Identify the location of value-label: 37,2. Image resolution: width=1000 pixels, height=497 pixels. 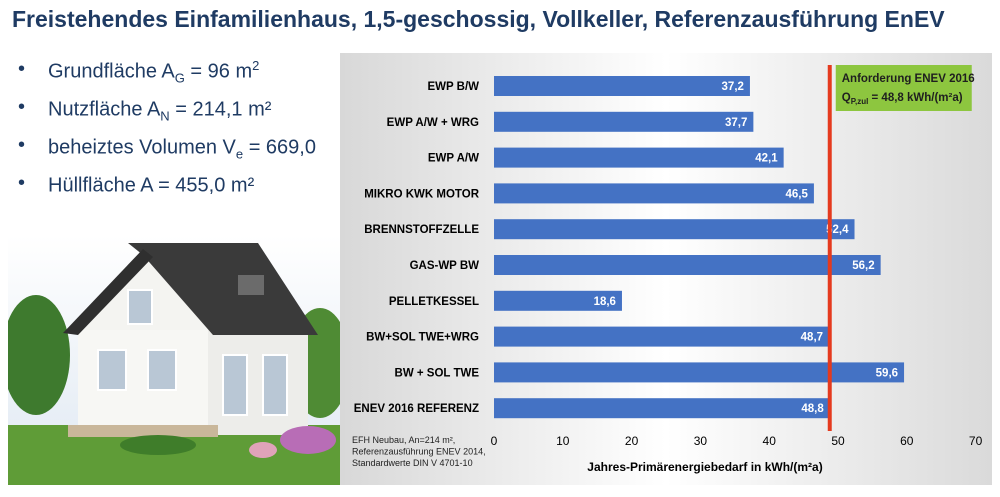
(733, 87).